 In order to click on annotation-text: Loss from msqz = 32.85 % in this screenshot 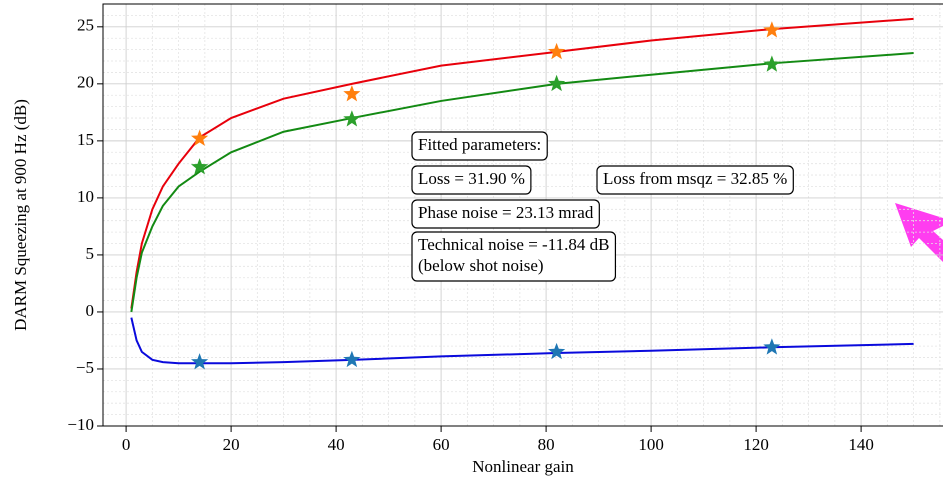, I will do `click(695, 178)`.